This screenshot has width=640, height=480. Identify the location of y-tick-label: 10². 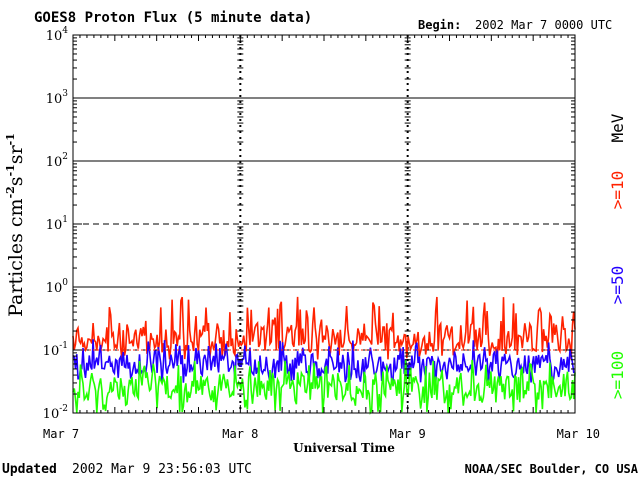
(57, 161).